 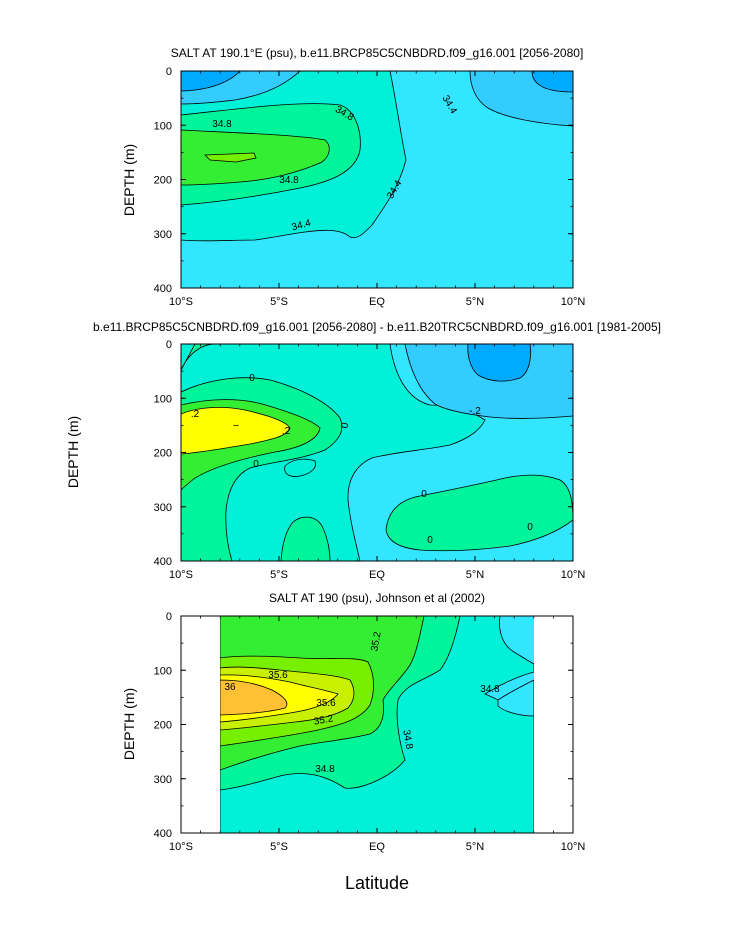 I want to click on x-axis-label: Latitude, so click(x=377, y=883).